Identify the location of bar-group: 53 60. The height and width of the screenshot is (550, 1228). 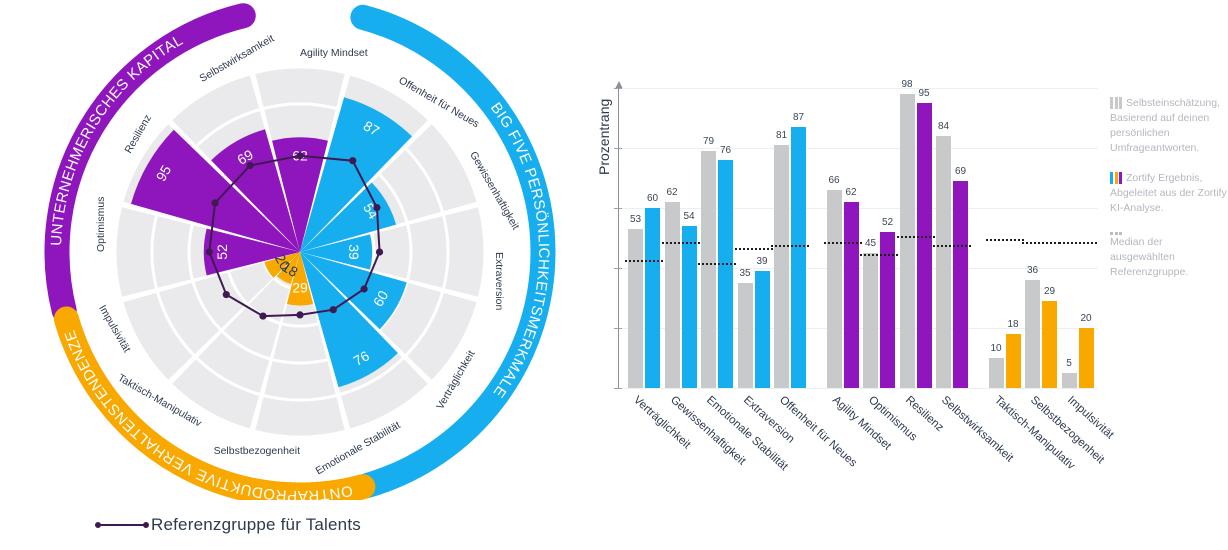
(644, 238).